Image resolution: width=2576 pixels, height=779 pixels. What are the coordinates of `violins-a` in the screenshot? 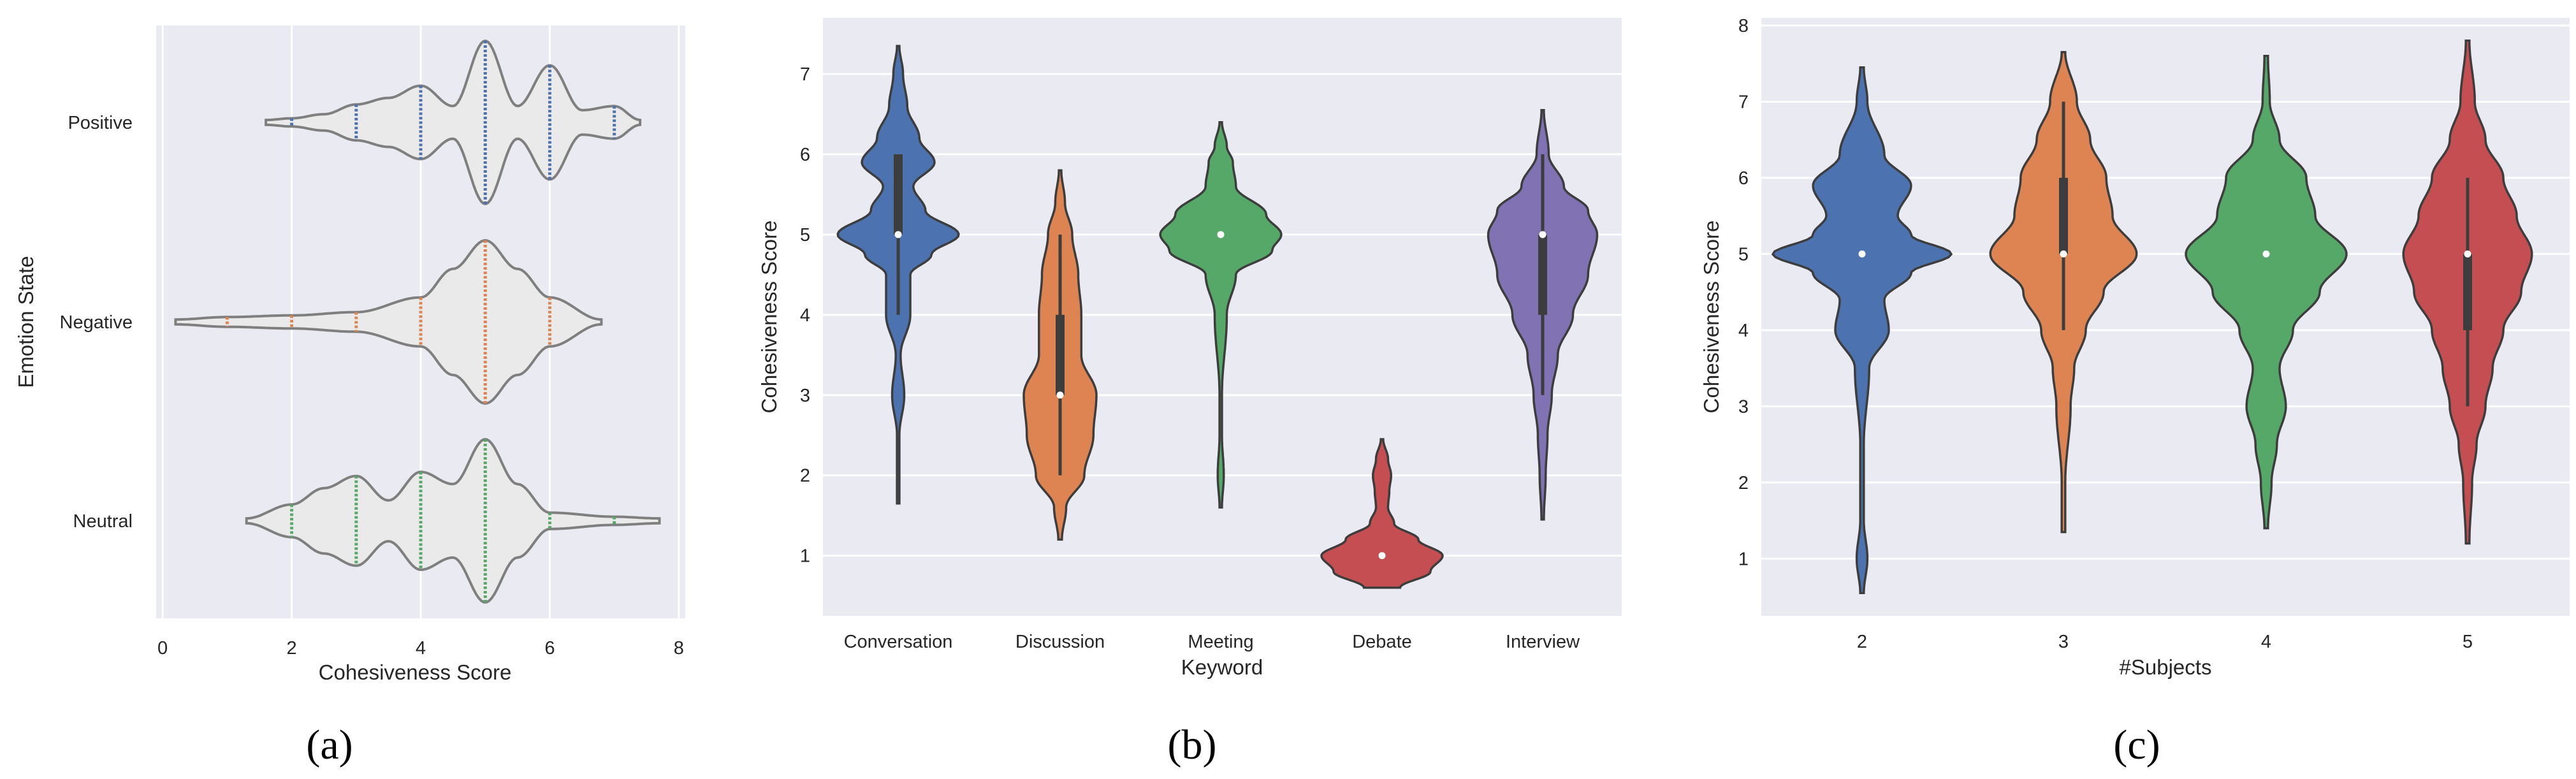 It's located at (417, 322).